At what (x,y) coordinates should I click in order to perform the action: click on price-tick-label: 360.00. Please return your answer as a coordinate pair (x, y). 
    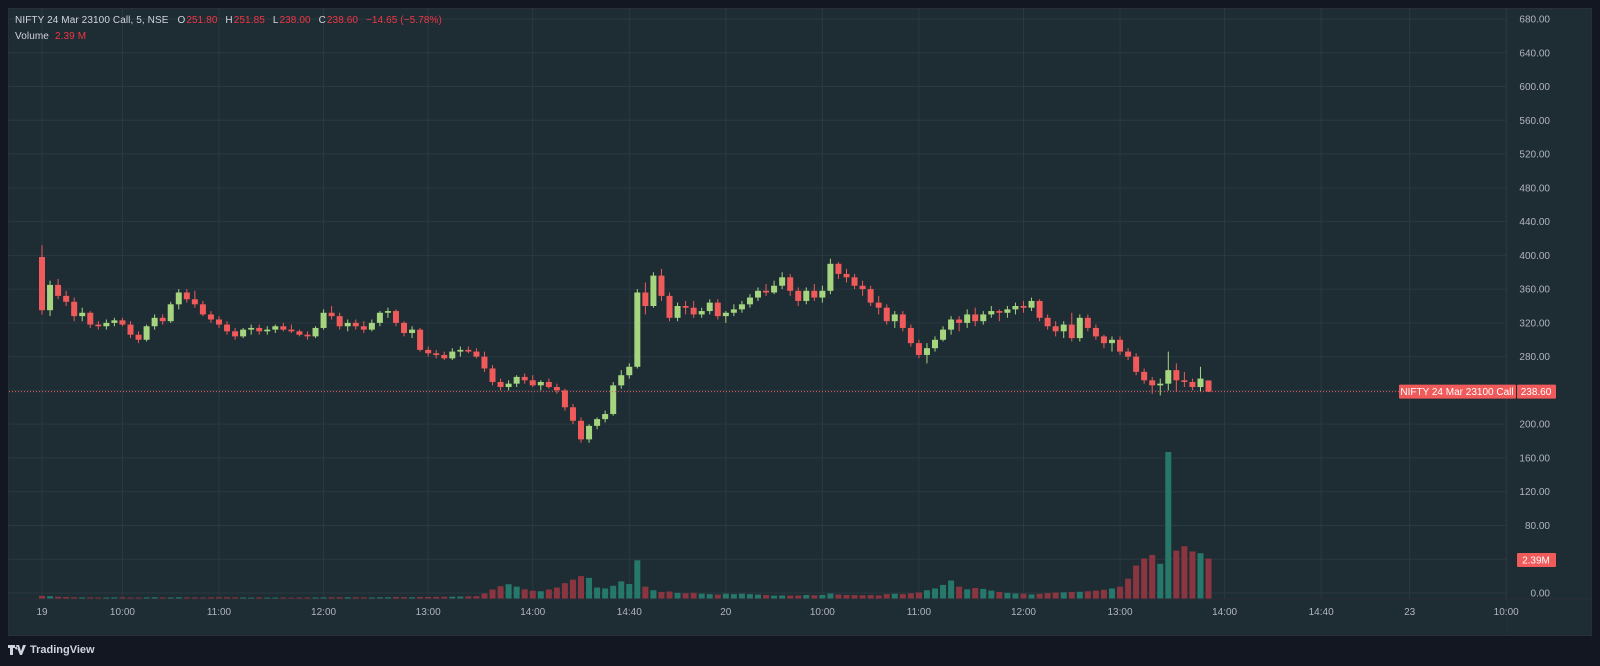
    Looking at the image, I should click on (1534, 290).